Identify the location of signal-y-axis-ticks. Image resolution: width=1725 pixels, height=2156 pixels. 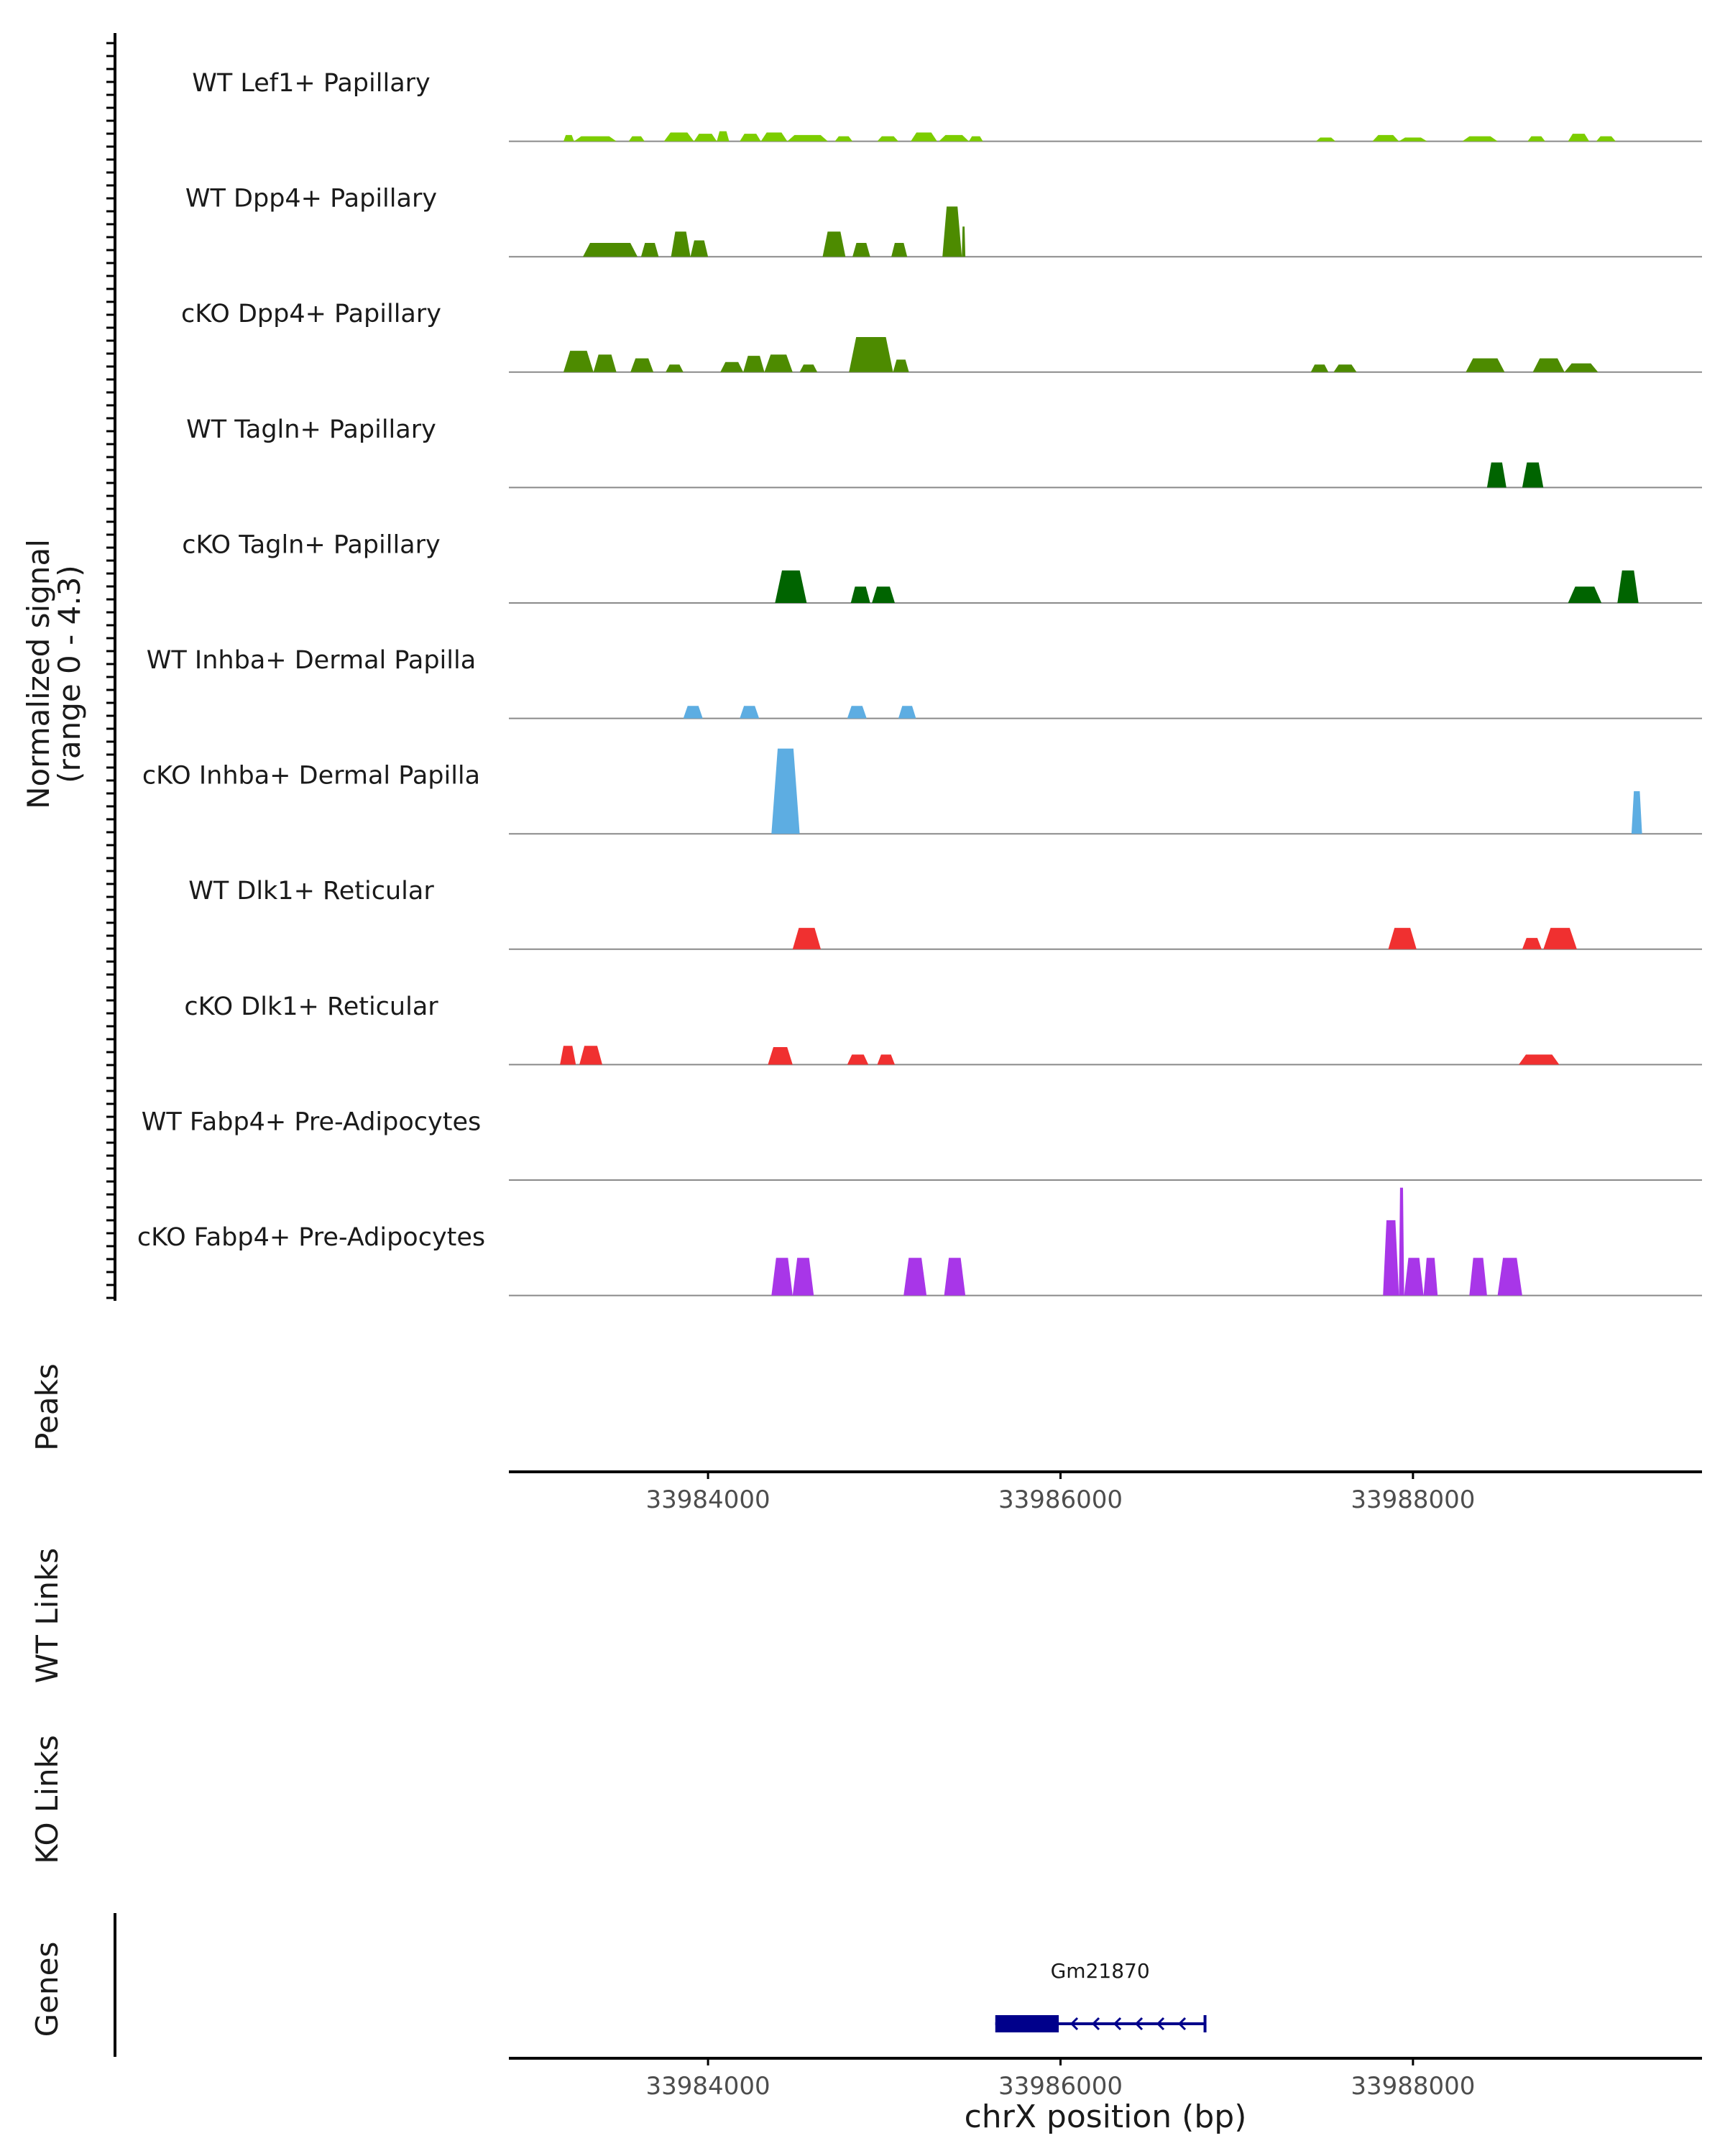
(110, 670).